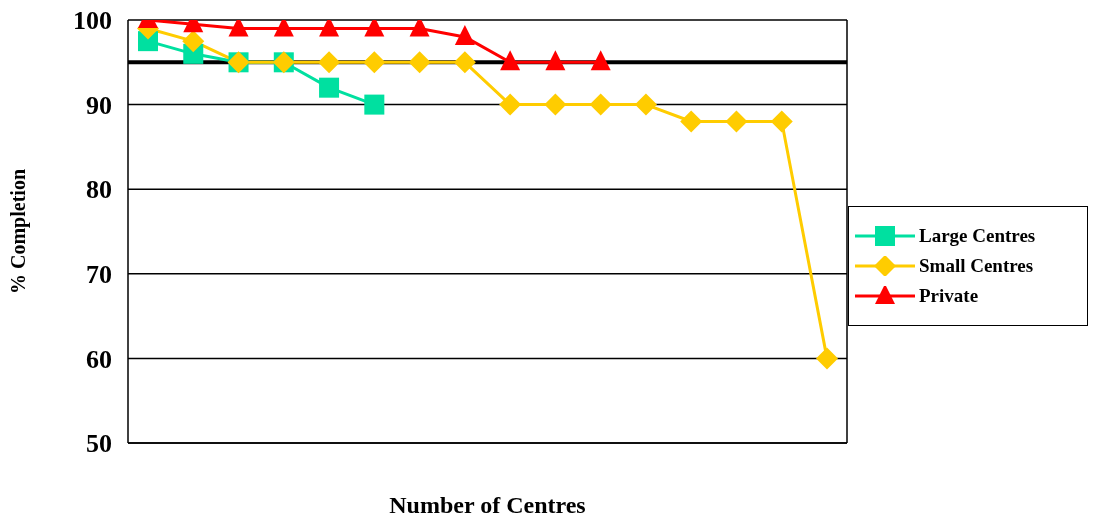 The image size is (1106, 531). I want to click on legend-label: Private, so click(949, 295).